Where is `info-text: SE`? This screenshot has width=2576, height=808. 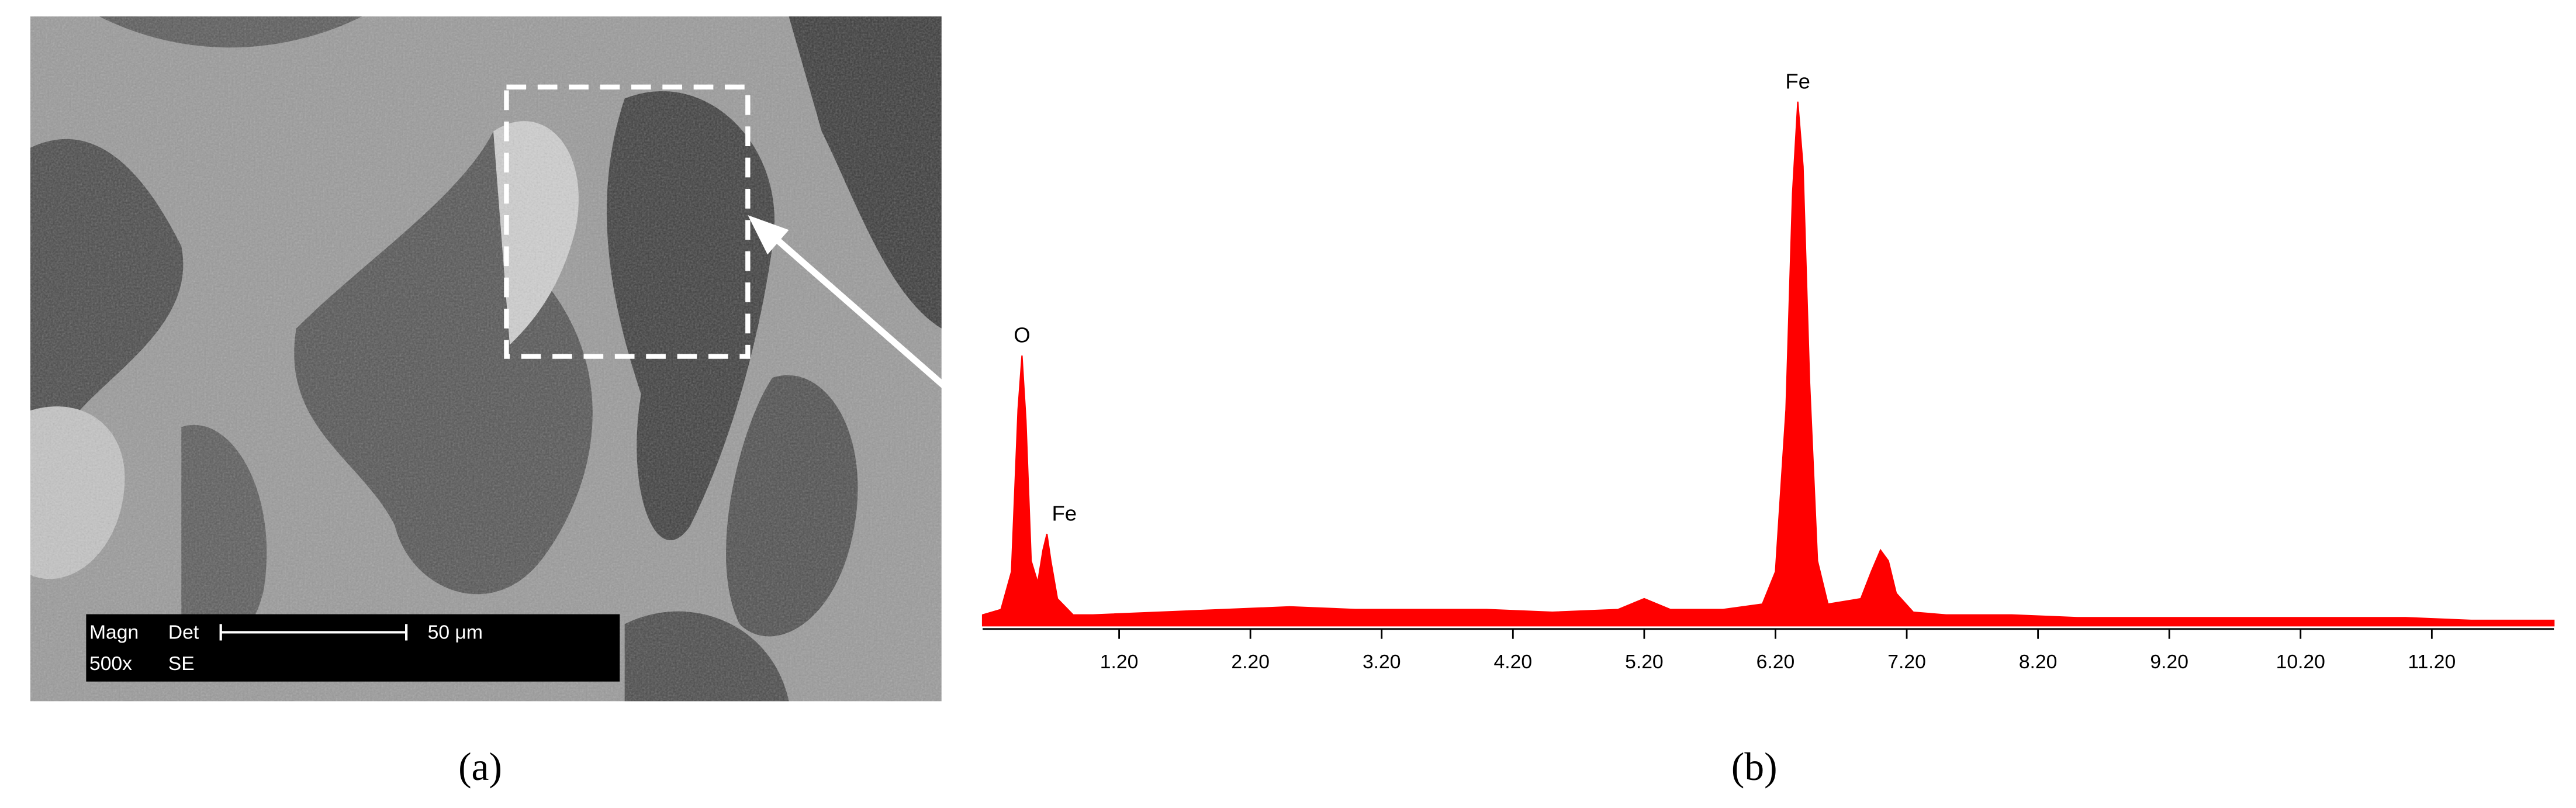
info-text: SE is located at coordinates (181, 663).